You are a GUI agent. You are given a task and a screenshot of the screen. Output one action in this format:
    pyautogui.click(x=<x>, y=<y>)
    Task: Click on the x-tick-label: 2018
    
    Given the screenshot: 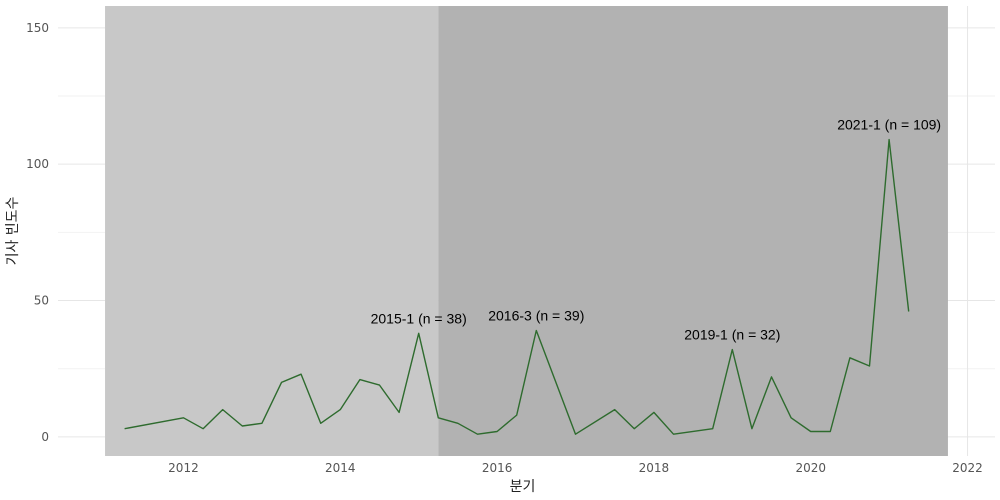 What is the action you would take?
    pyautogui.click(x=654, y=468)
    